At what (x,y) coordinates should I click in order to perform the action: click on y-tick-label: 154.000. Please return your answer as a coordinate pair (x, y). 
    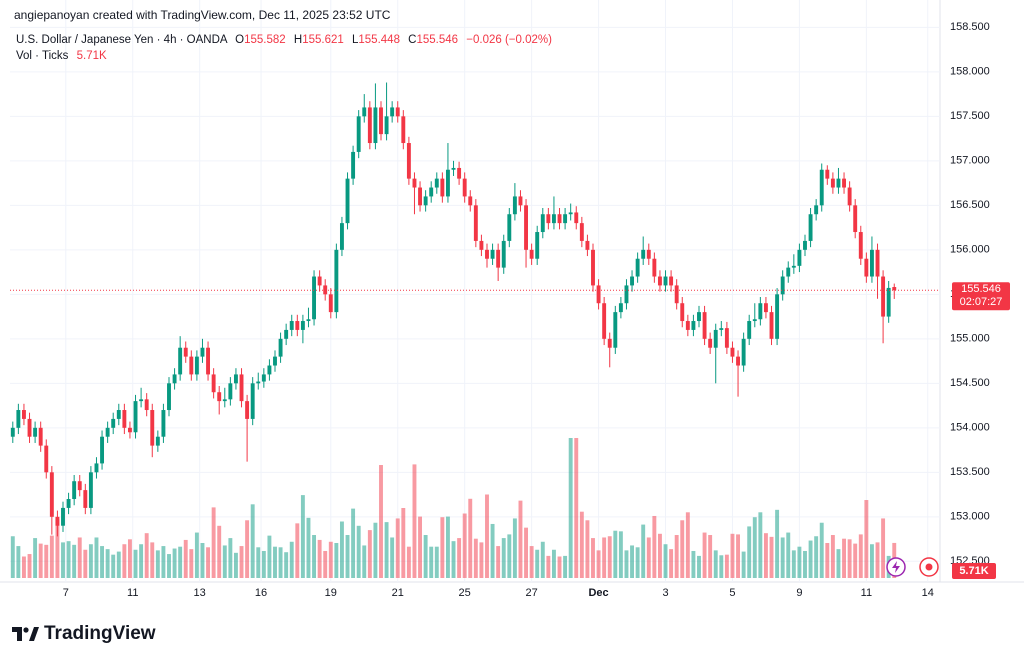
    Looking at the image, I should click on (970, 428).